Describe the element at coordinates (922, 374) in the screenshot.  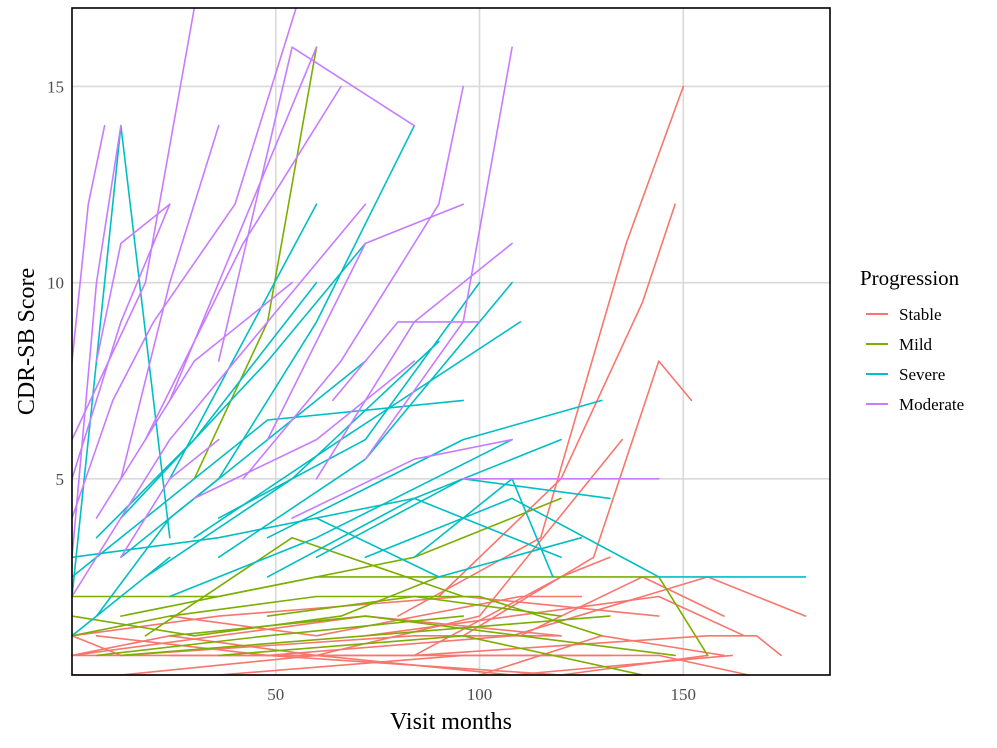
I see `legend-label-severe: Severe` at that location.